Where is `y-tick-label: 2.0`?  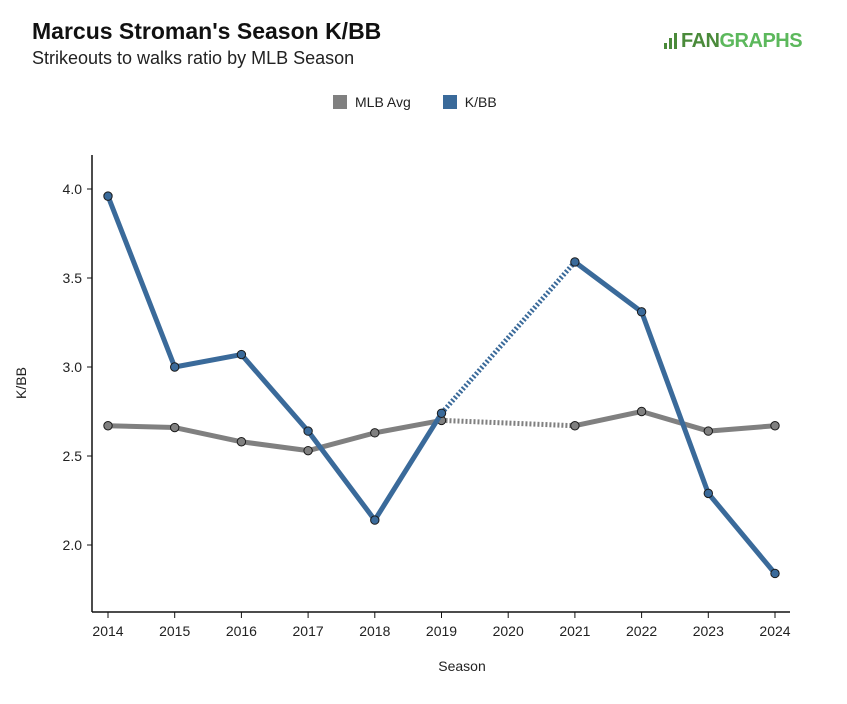 y-tick-label: 2.0 is located at coordinates (73, 545).